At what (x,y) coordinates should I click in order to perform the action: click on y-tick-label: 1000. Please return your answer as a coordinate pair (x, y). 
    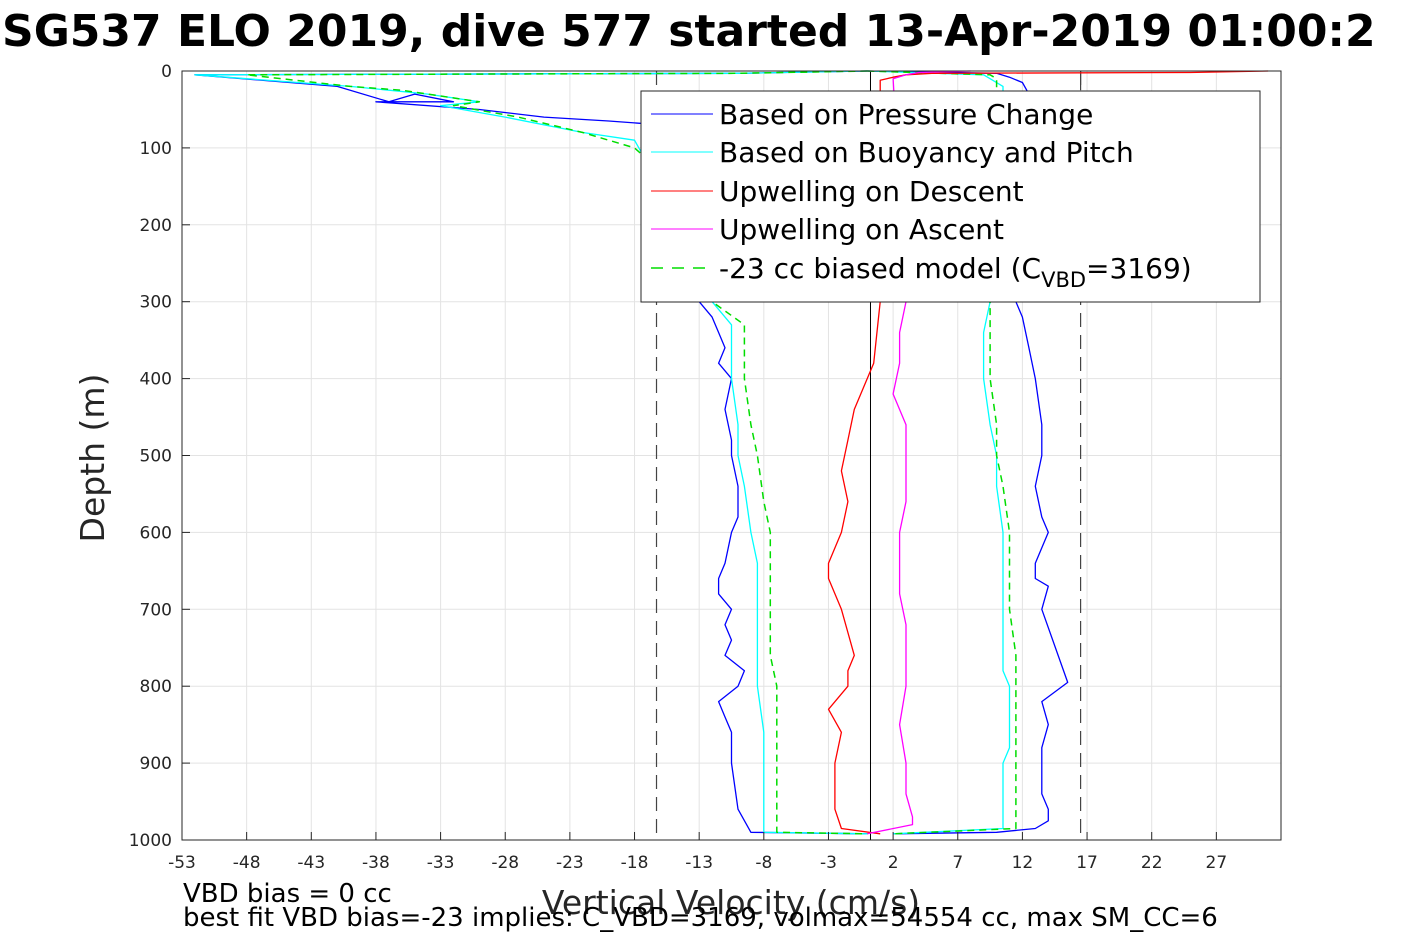
    Looking at the image, I should click on (150, 841).